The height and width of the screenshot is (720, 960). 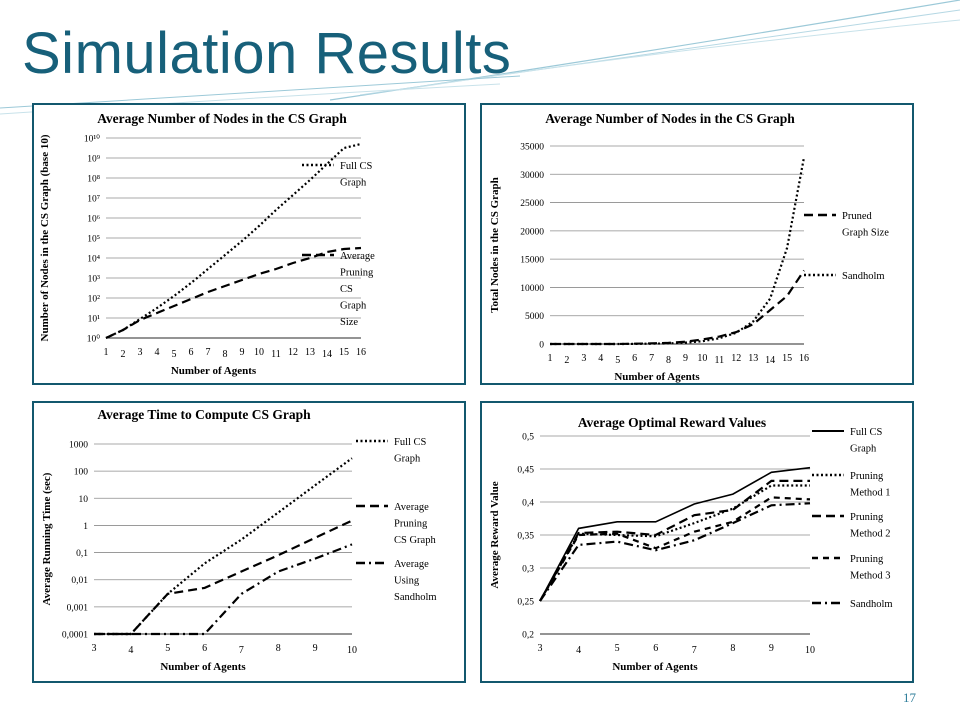 I want to click on x-tick-label: 16, so click(x=361, y=352).